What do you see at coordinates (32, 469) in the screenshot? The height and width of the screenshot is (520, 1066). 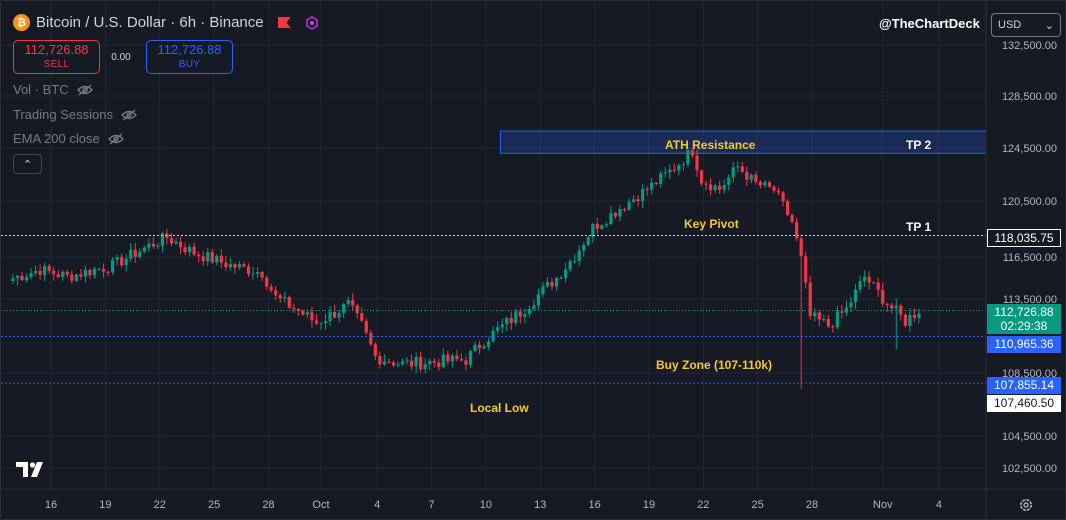 I see `tradingview-logo-icon` at bounding box center [32, 469].